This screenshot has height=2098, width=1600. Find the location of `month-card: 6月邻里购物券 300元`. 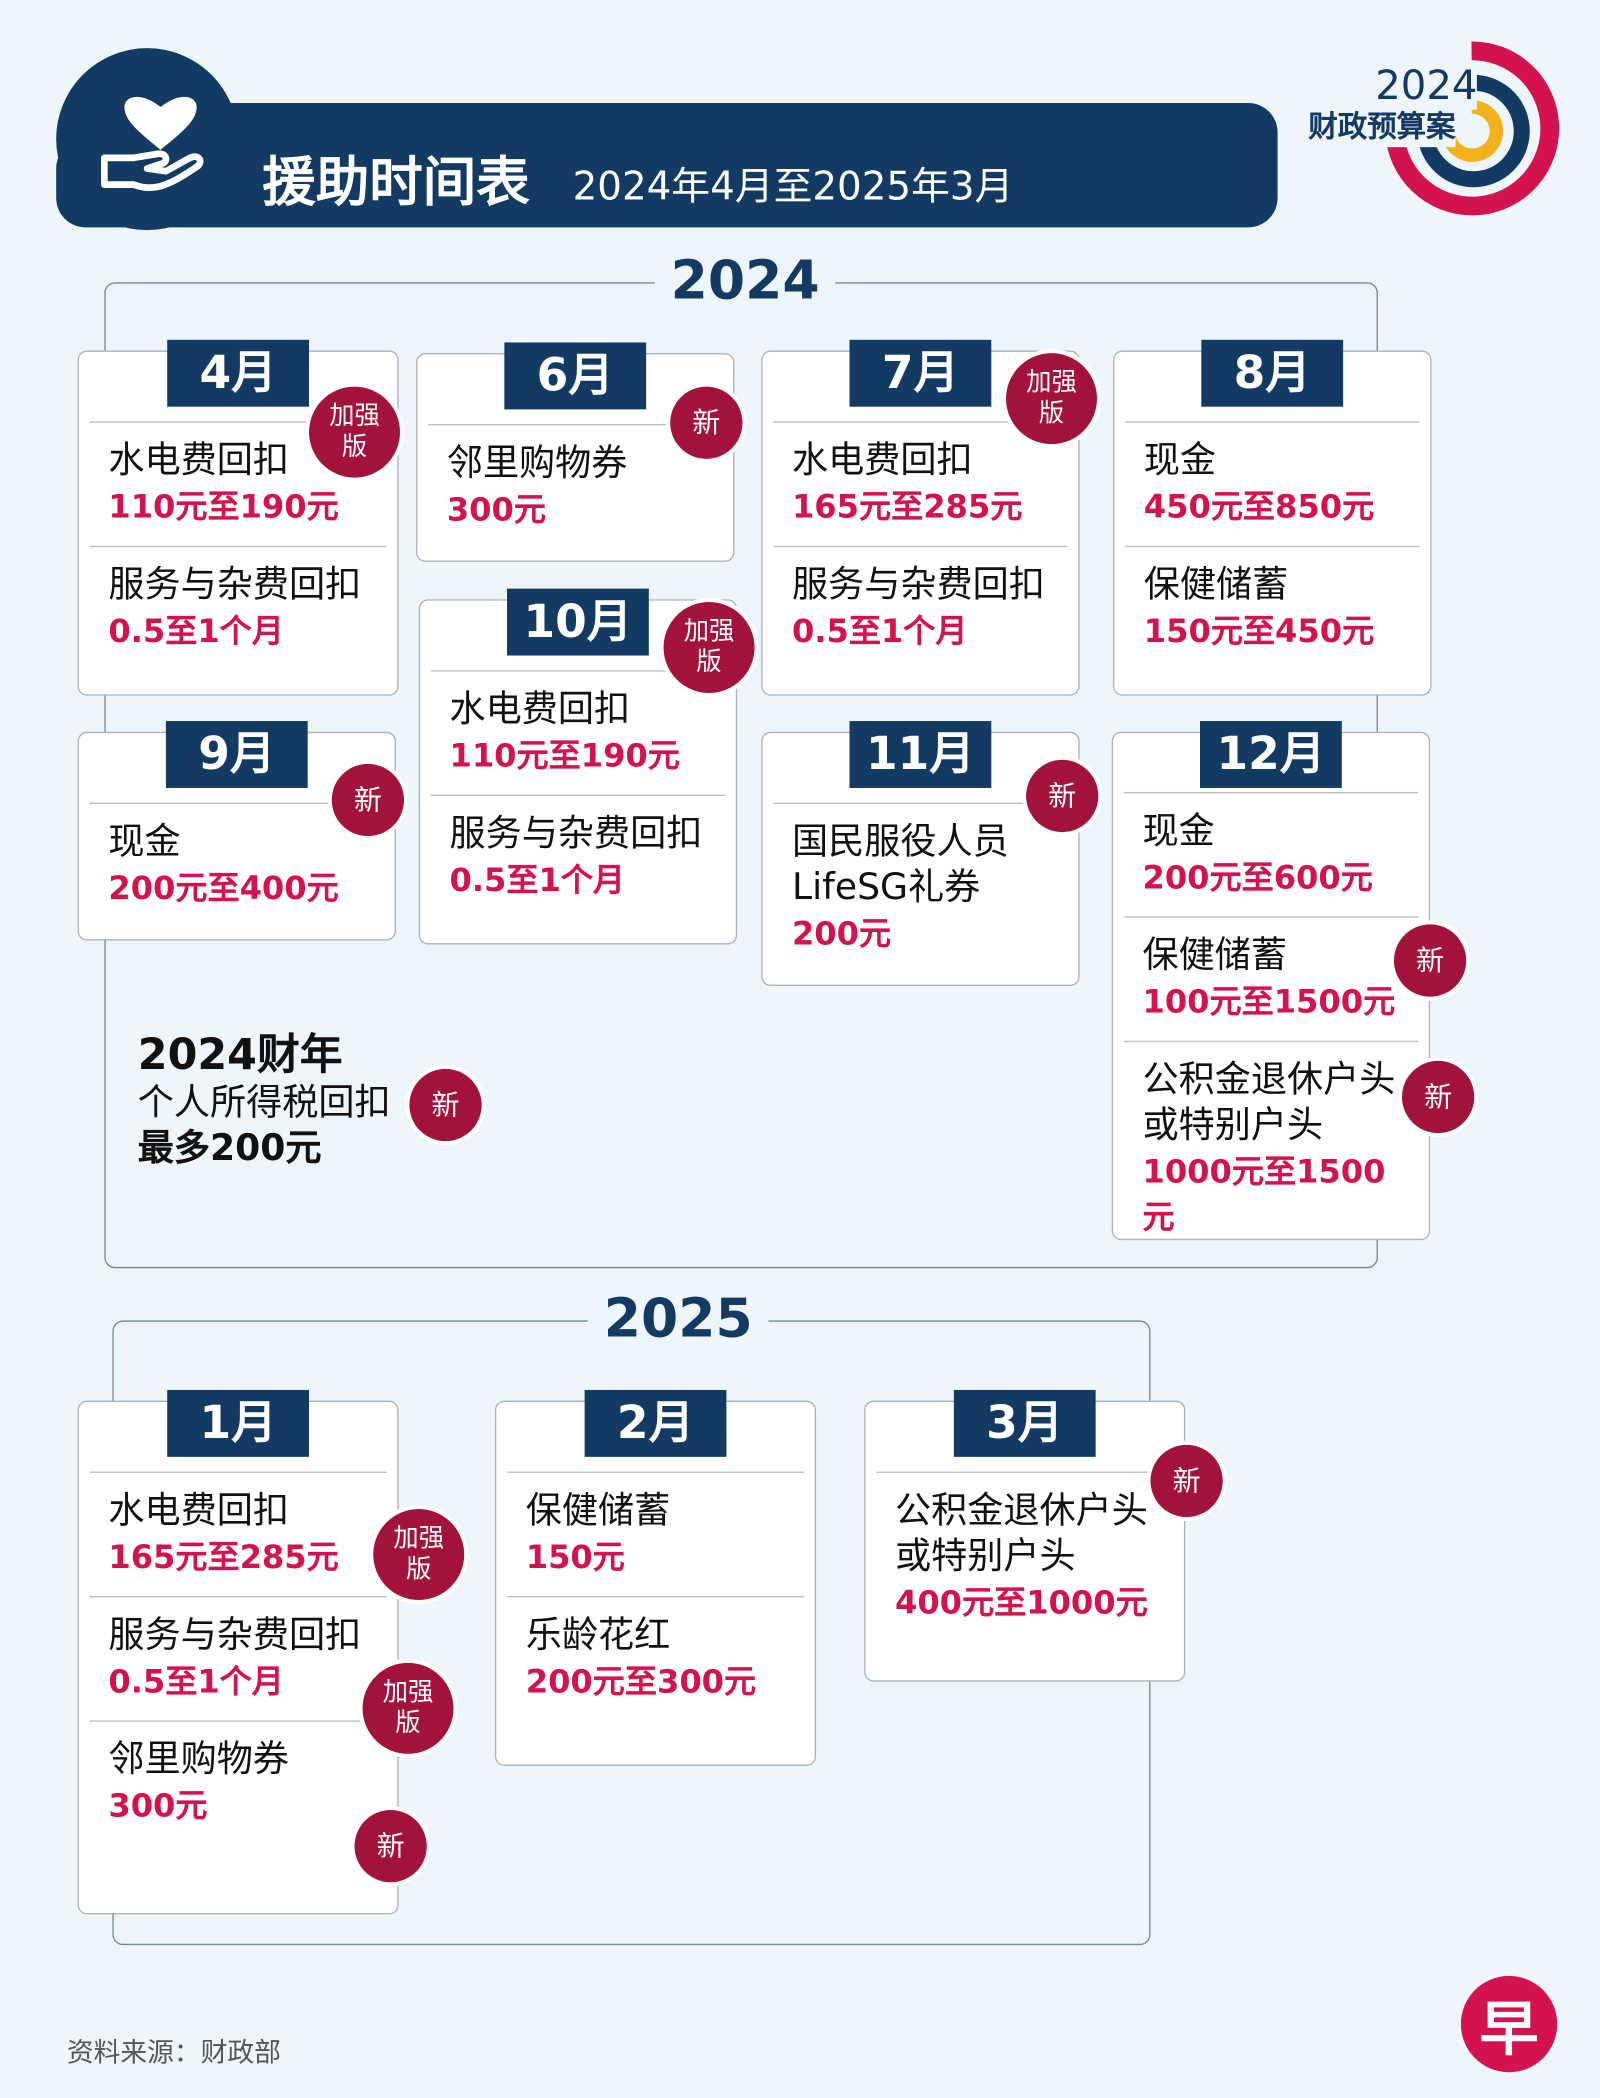

month-card: 6月邻里购物券 300元 is located at coordinates (575, 452).